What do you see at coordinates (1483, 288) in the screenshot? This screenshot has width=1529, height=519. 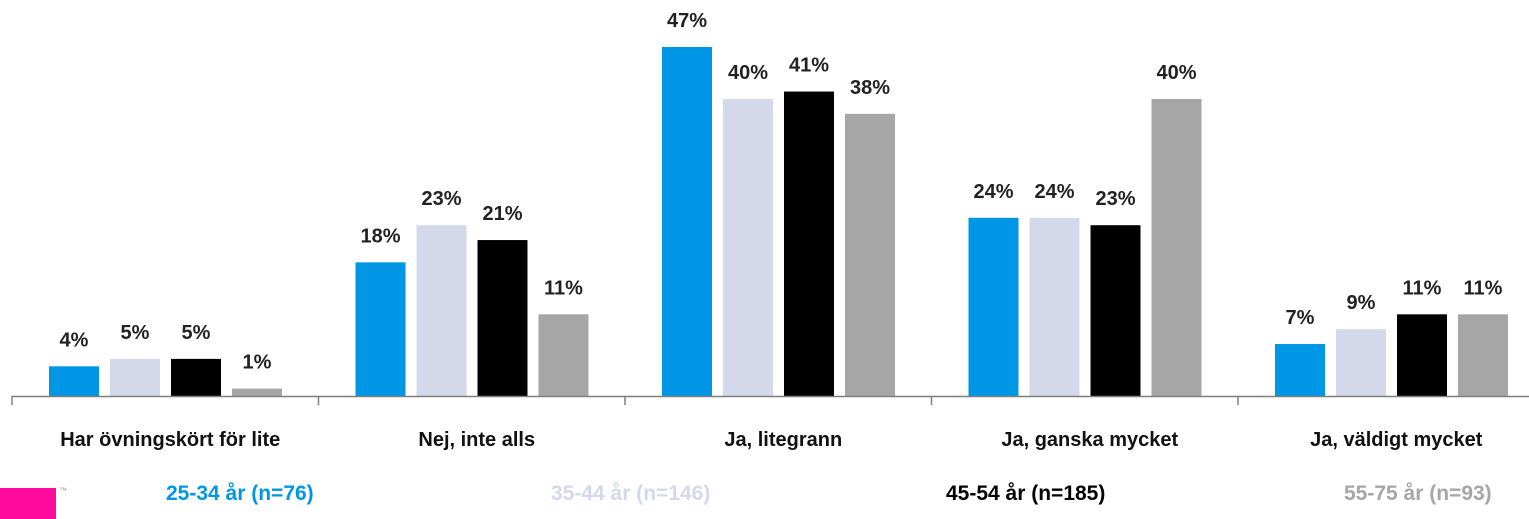 I see `value-label-ja-v-ldigt-mycket-series-4: 11%` at bounding box center [1483, 288].